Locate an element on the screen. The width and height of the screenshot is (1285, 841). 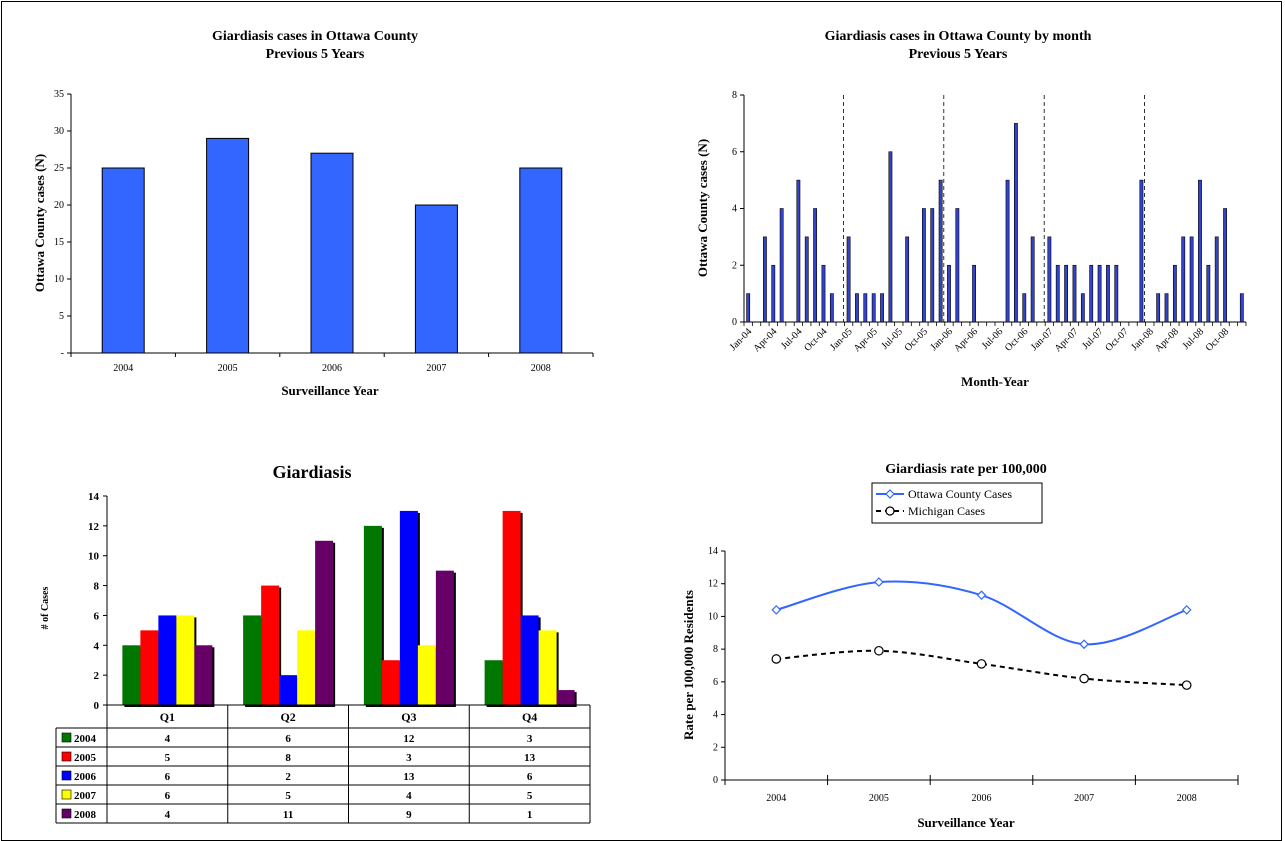
chart3-ylabel: # of Cases is located at coordinates (45, 608).